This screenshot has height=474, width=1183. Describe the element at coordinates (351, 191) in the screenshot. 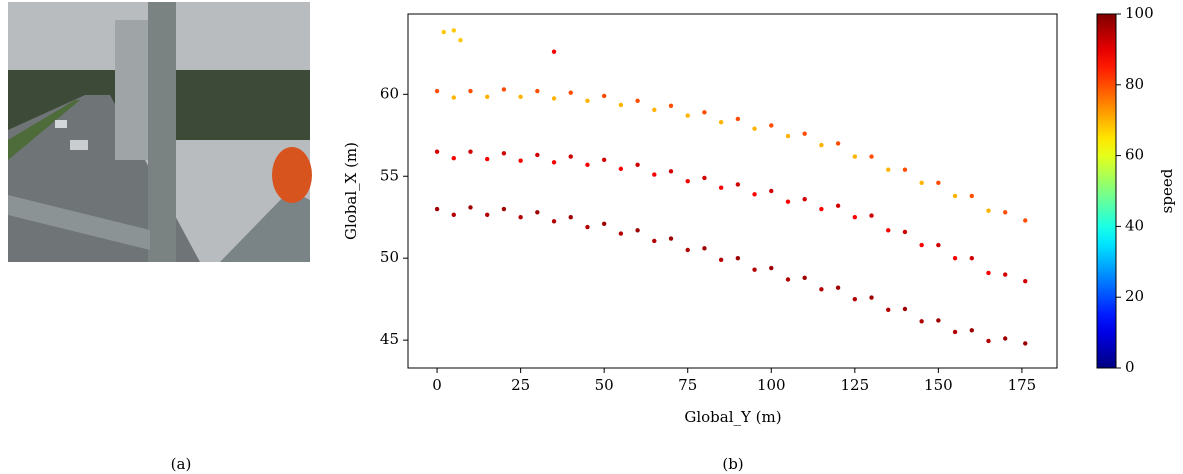

I see `y-axis-label: Global_X (m)` at that location.